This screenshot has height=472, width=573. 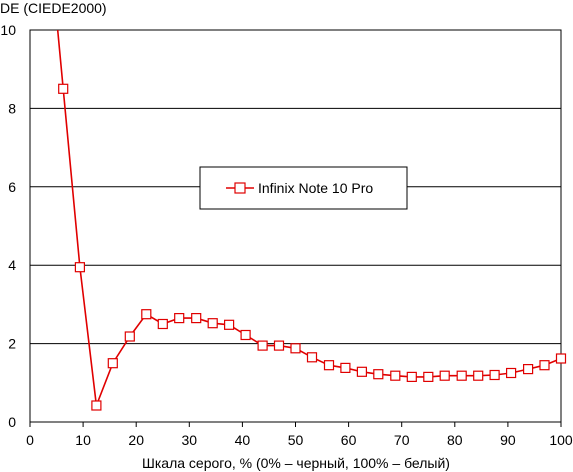 What do you see at coordinates (12, 187) in the screenshot?
I see `y-tick-label: 6` at bounding box center [12, 187].